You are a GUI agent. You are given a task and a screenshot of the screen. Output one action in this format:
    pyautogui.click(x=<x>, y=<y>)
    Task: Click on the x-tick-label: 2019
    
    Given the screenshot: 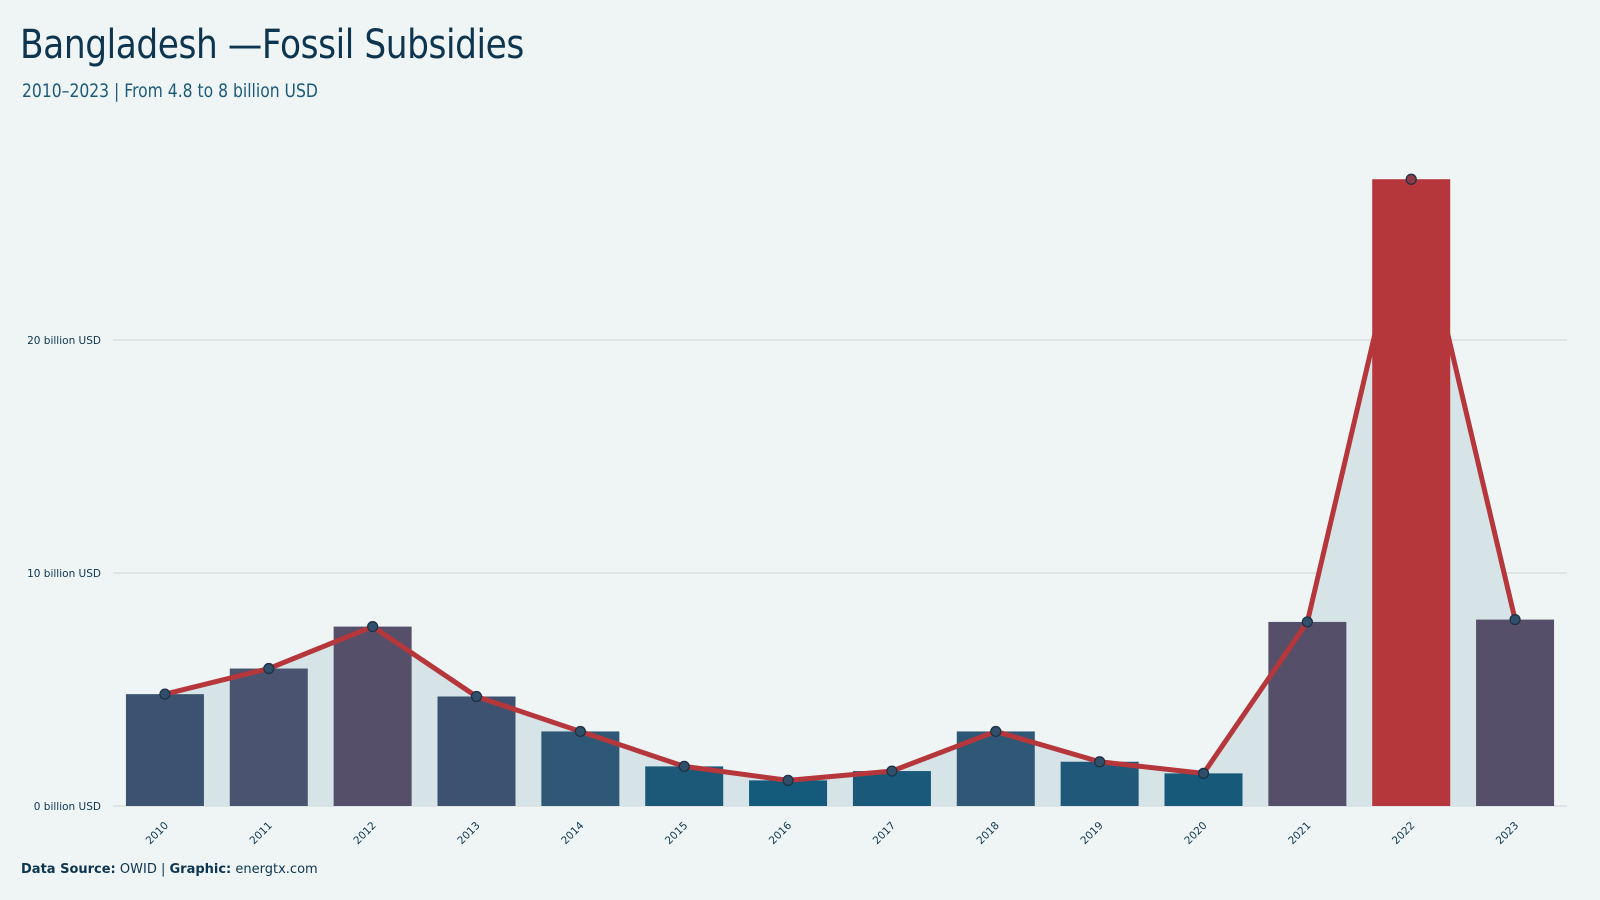 What is the action you would take?
    pyautogui.click(x=1091, y=833)
    